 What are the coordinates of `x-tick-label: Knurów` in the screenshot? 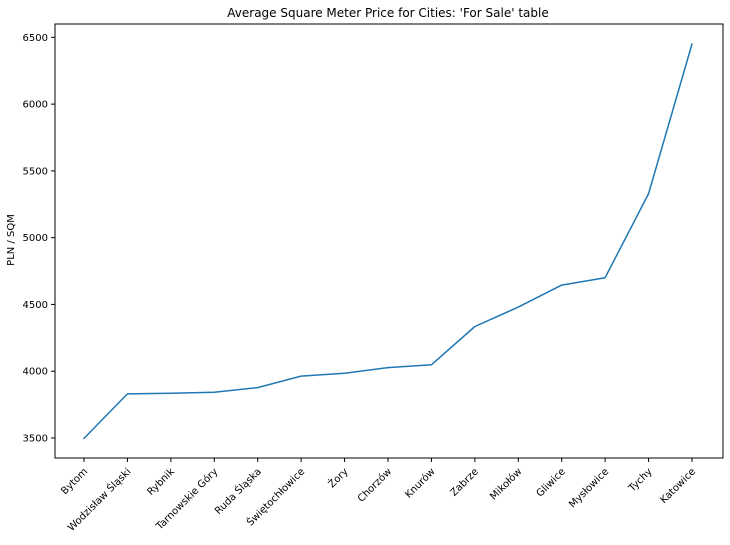 It's located at (420, 483).